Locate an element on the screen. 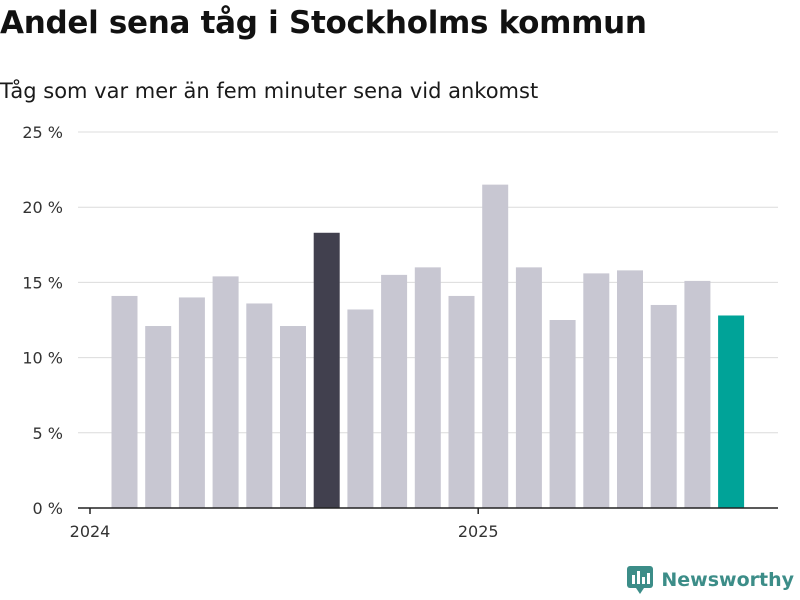  y-tick-label: 0 % is located at coordinates (48, 508).